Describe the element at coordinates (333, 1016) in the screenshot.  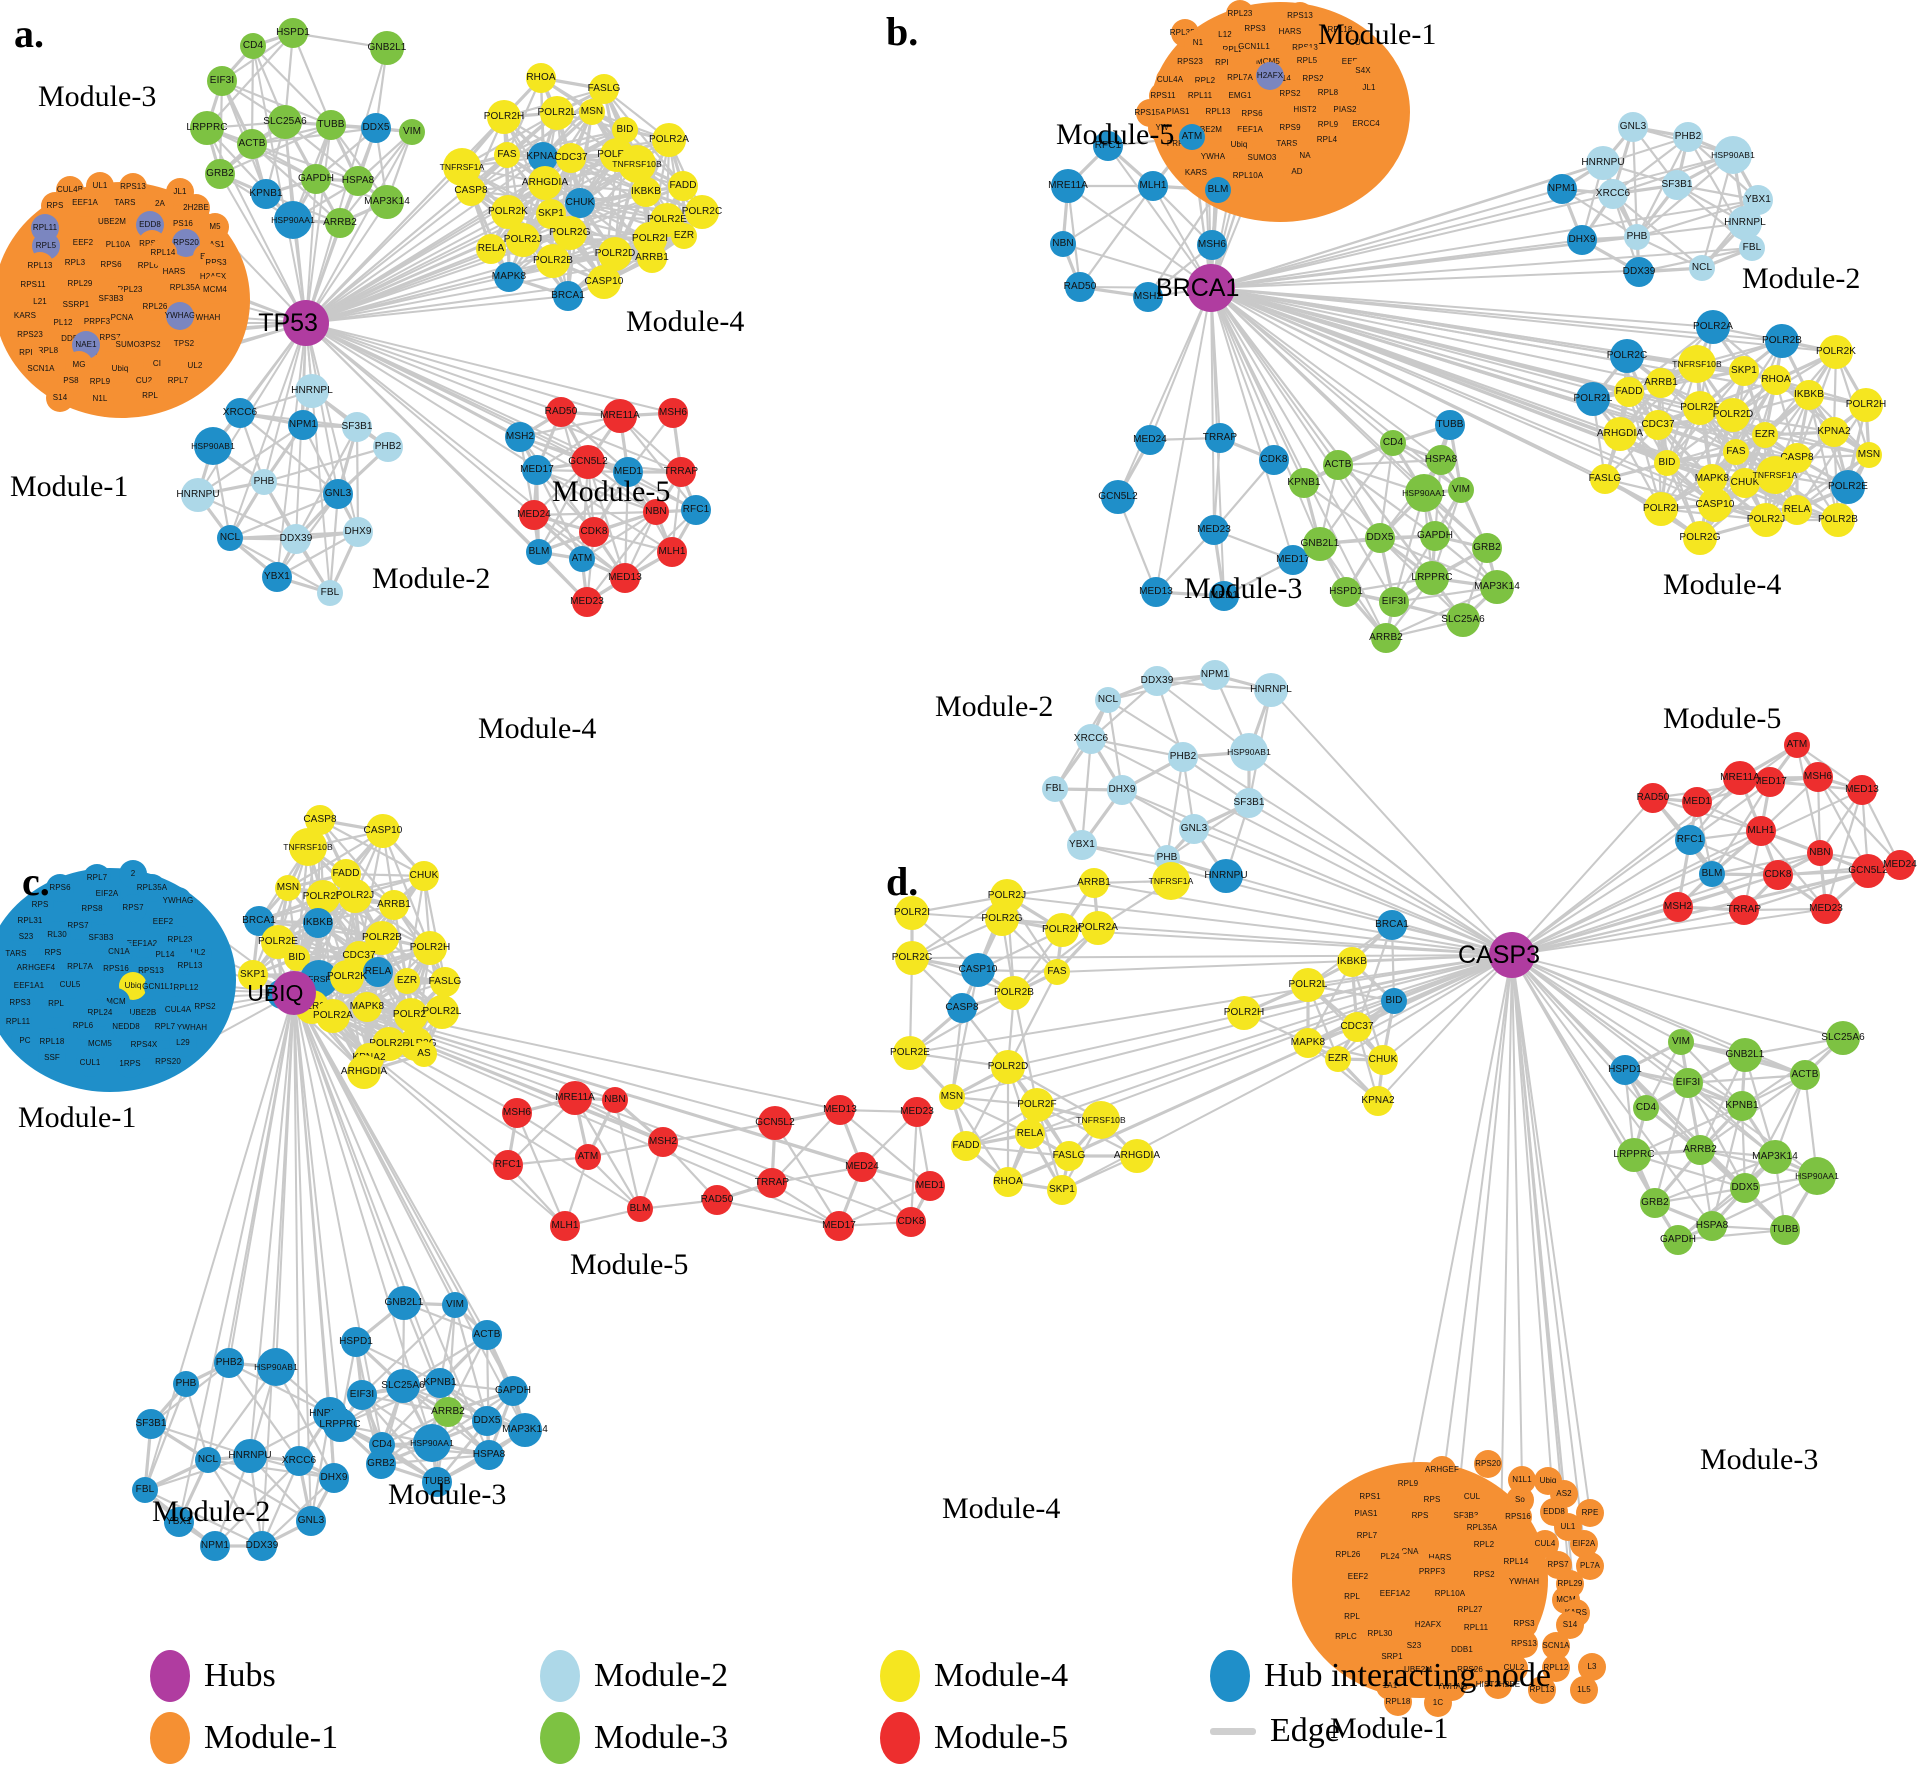
I see `network-node: POLR2A` at that location.